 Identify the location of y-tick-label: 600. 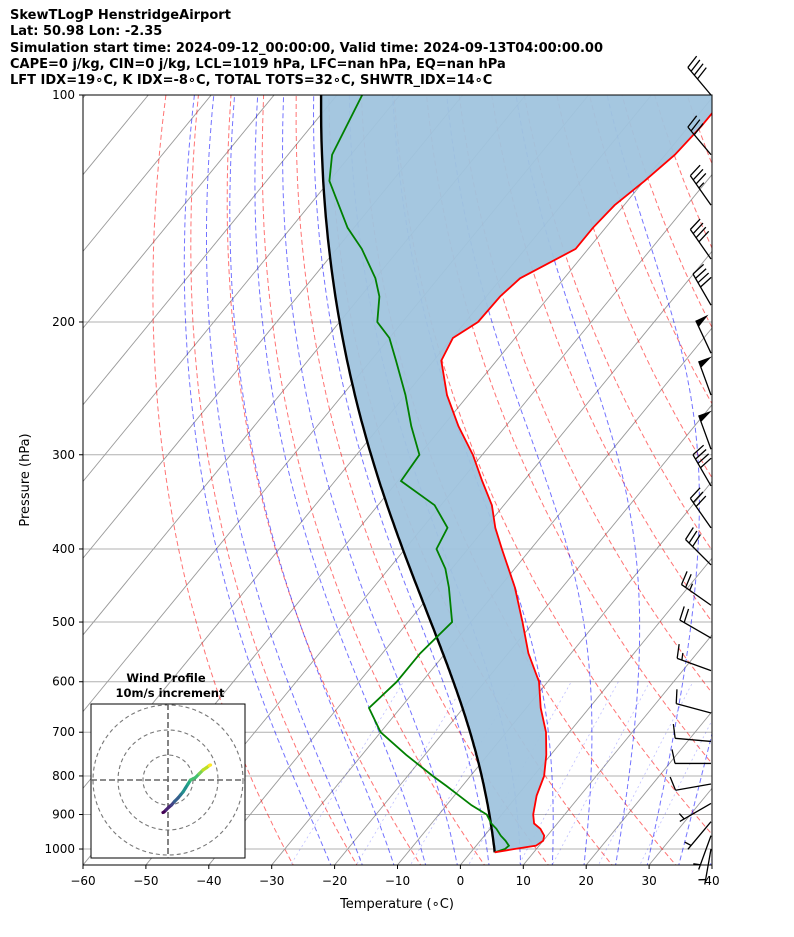
(63, 682).